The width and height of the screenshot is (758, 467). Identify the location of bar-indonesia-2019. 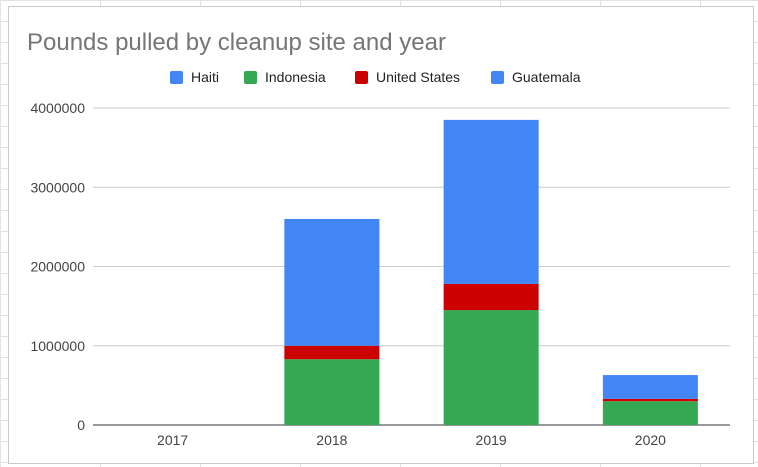
(491, 367).